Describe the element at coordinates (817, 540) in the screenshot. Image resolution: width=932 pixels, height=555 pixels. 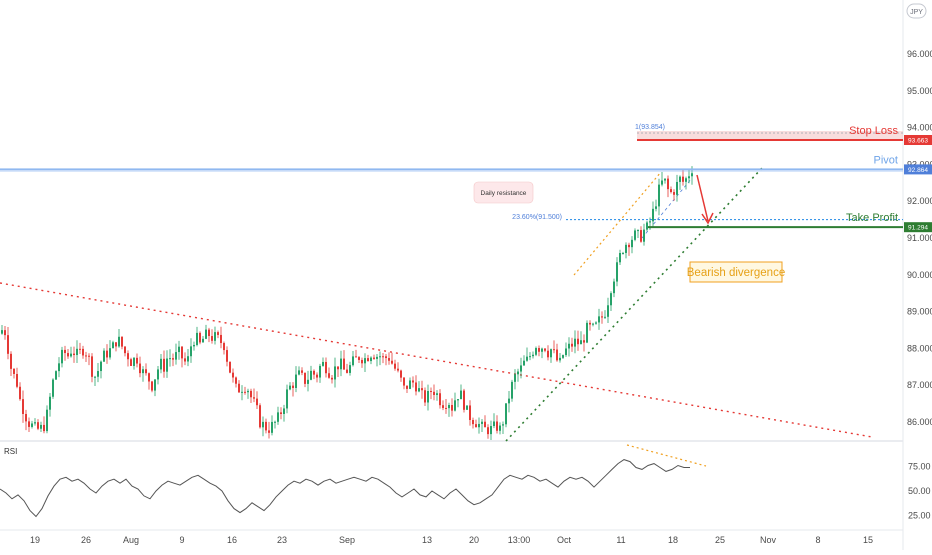
I see `time-tick-label: 8` at that location.